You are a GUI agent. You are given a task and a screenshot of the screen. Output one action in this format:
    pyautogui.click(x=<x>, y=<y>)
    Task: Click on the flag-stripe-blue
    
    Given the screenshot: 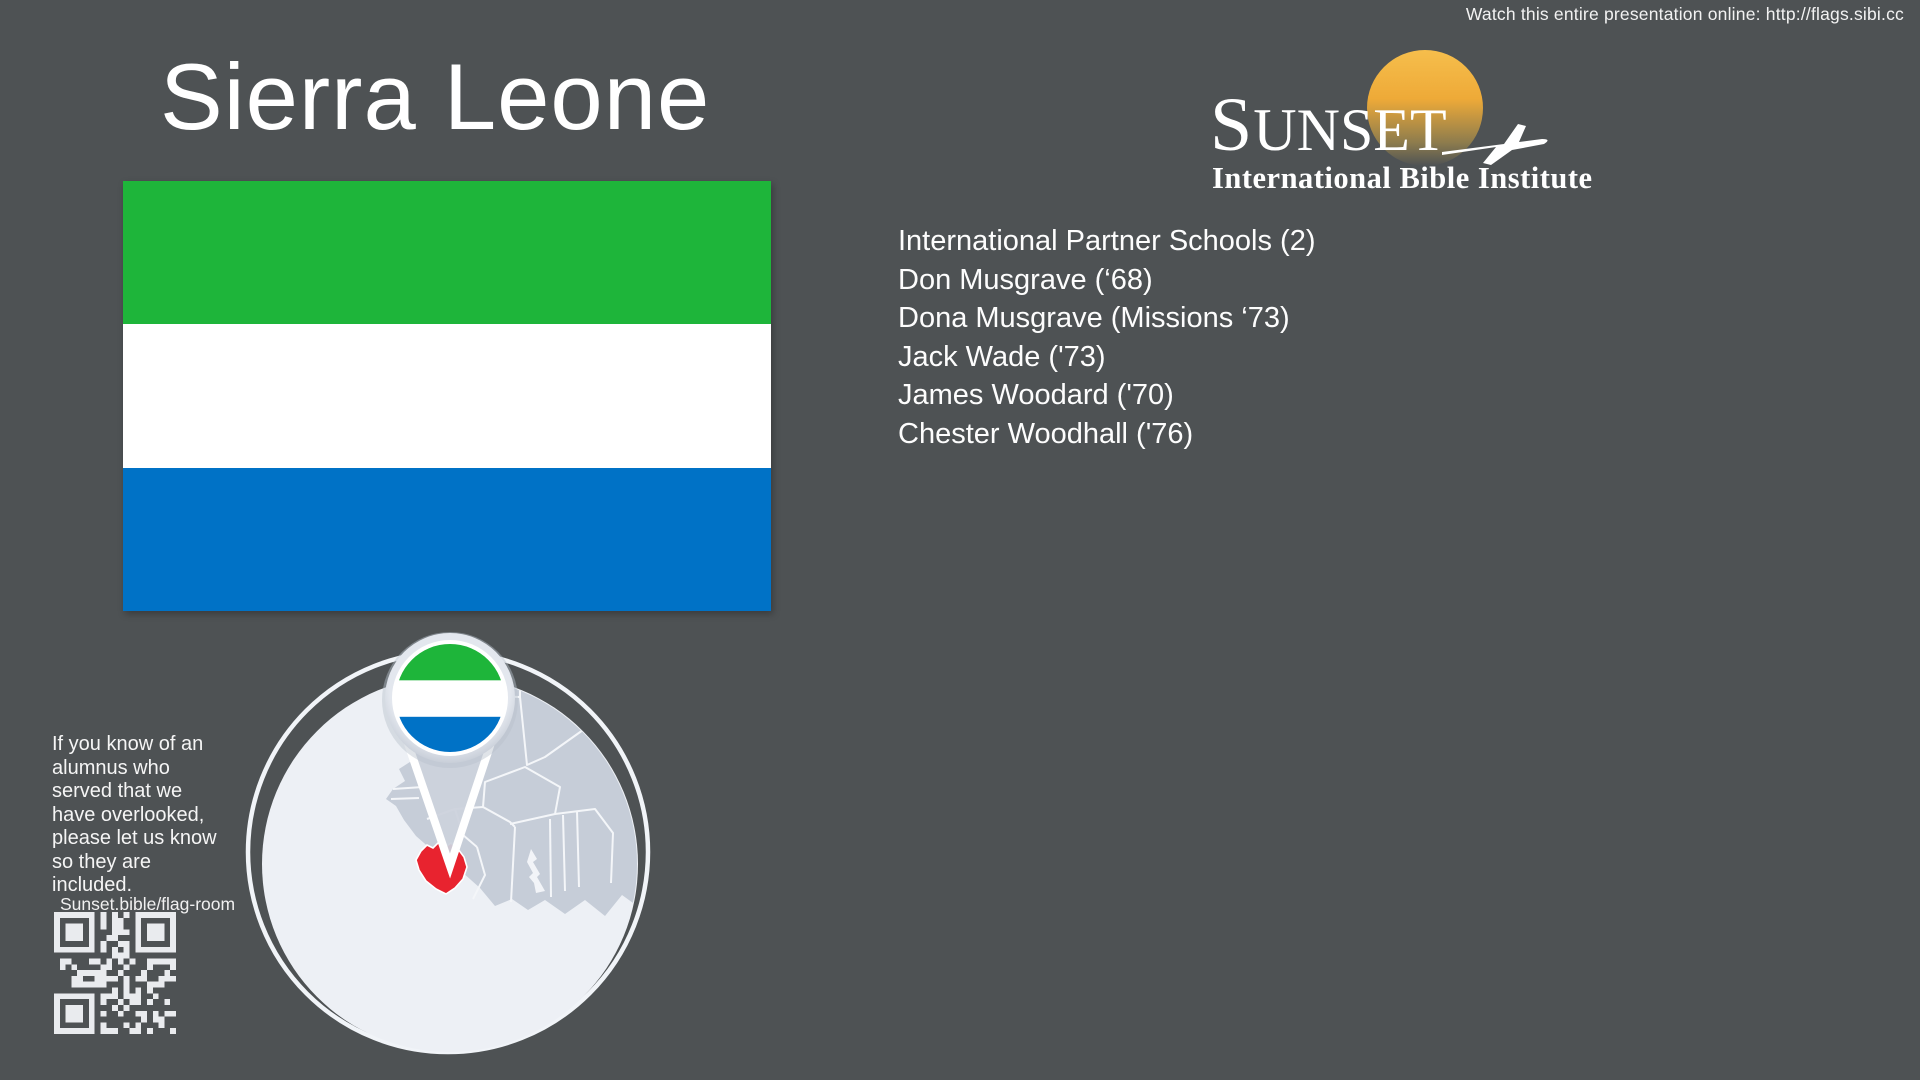 What is the action you would take?
    pyautogui.click(x=447, y=539)
    